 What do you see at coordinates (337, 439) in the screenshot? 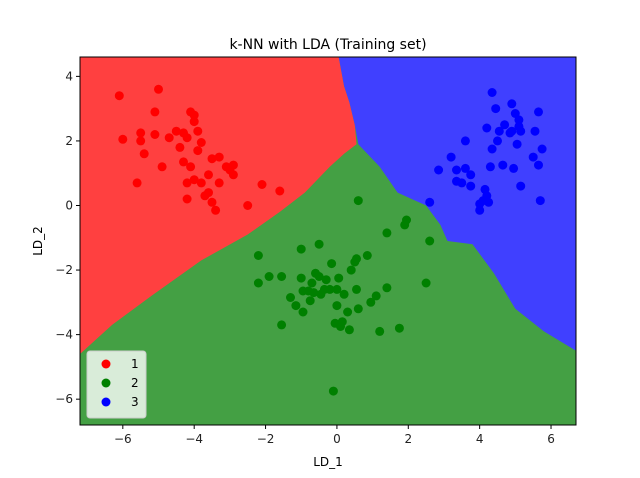
I see `x-tick-label: 0` at bounding box center [337, 439].